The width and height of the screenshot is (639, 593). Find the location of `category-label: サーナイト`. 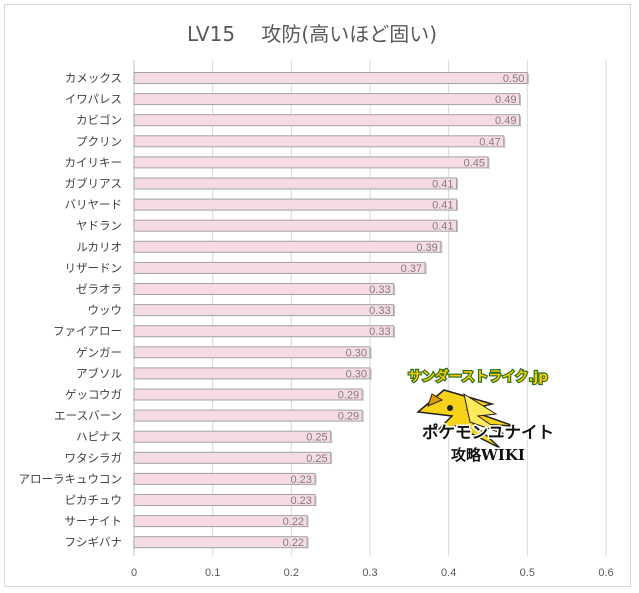

category-label: サーナイト is located at coordinates (94, 521).